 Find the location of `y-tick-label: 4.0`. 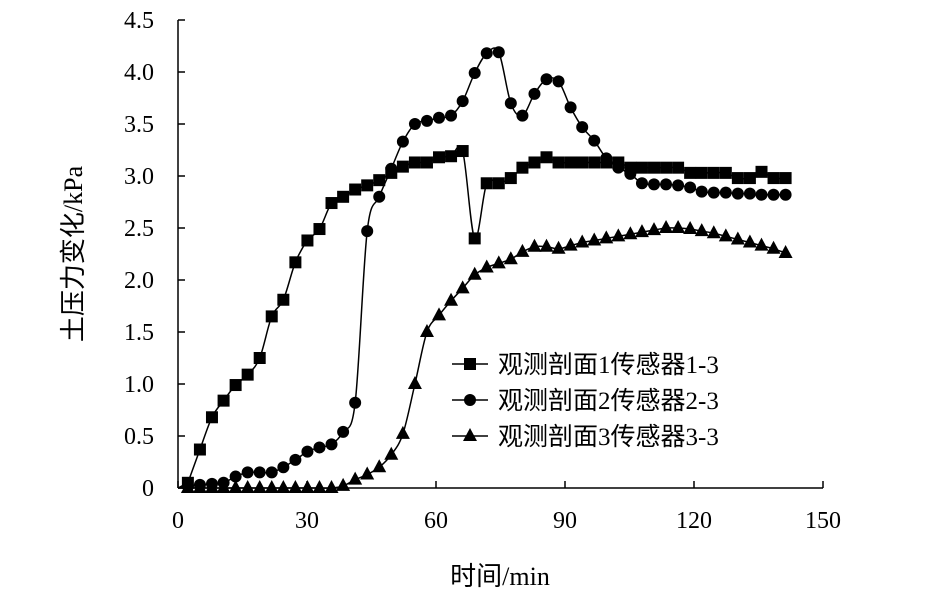

y-tick-label: 4.0 is located at coordinates (139, 73).